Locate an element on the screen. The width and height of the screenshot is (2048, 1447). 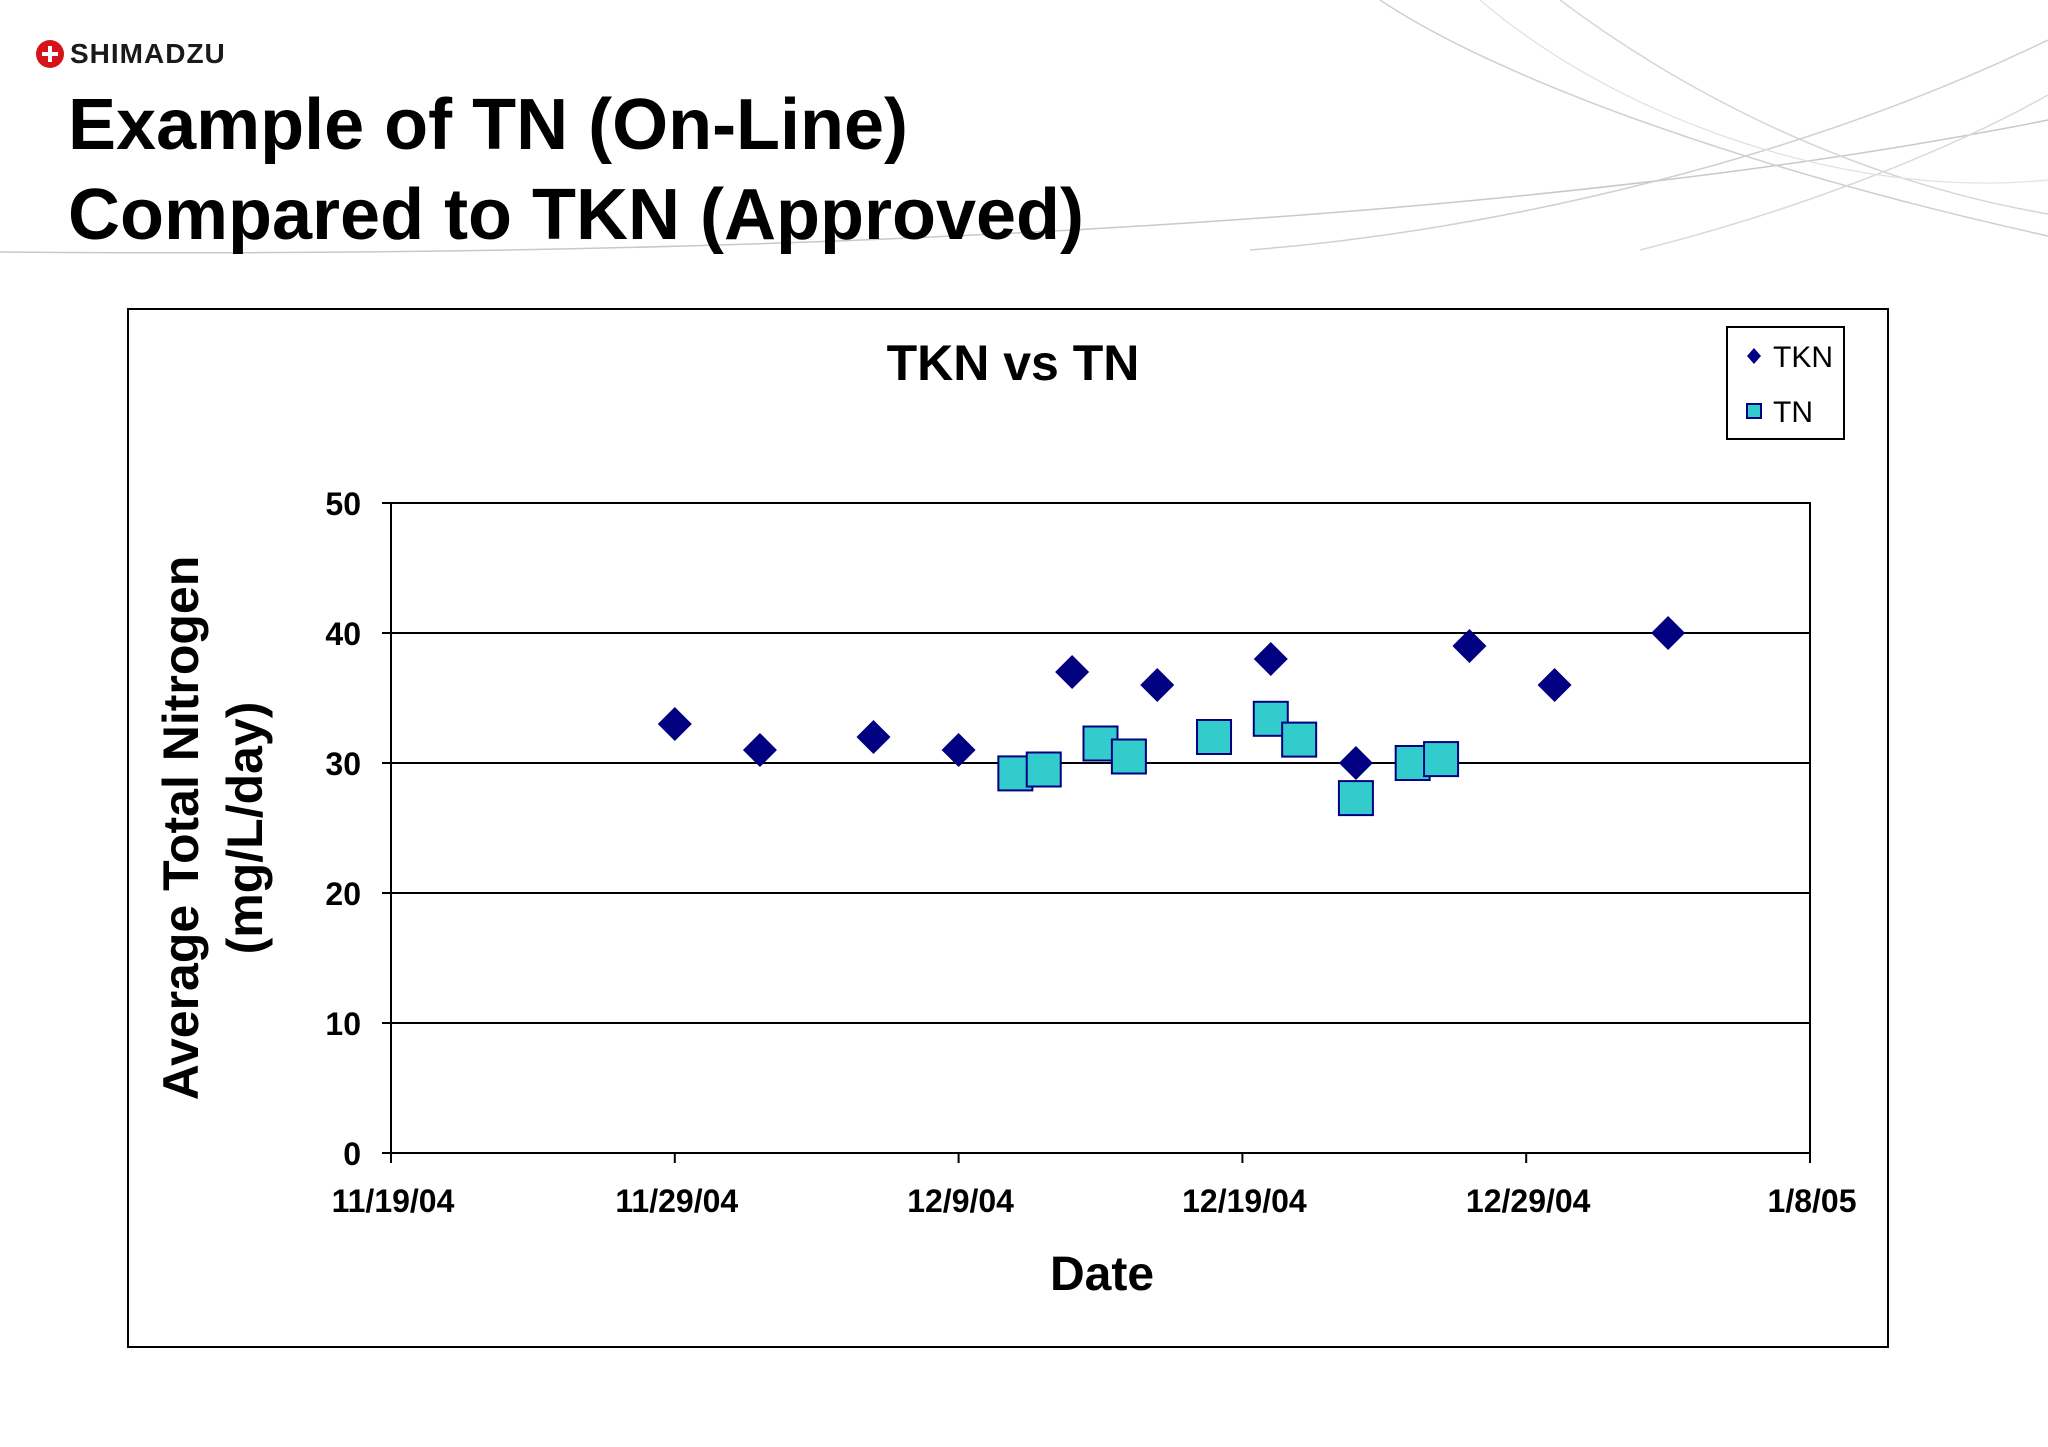
x-tick-label: 1/8/05 is located at coordinates (1812, 1201).